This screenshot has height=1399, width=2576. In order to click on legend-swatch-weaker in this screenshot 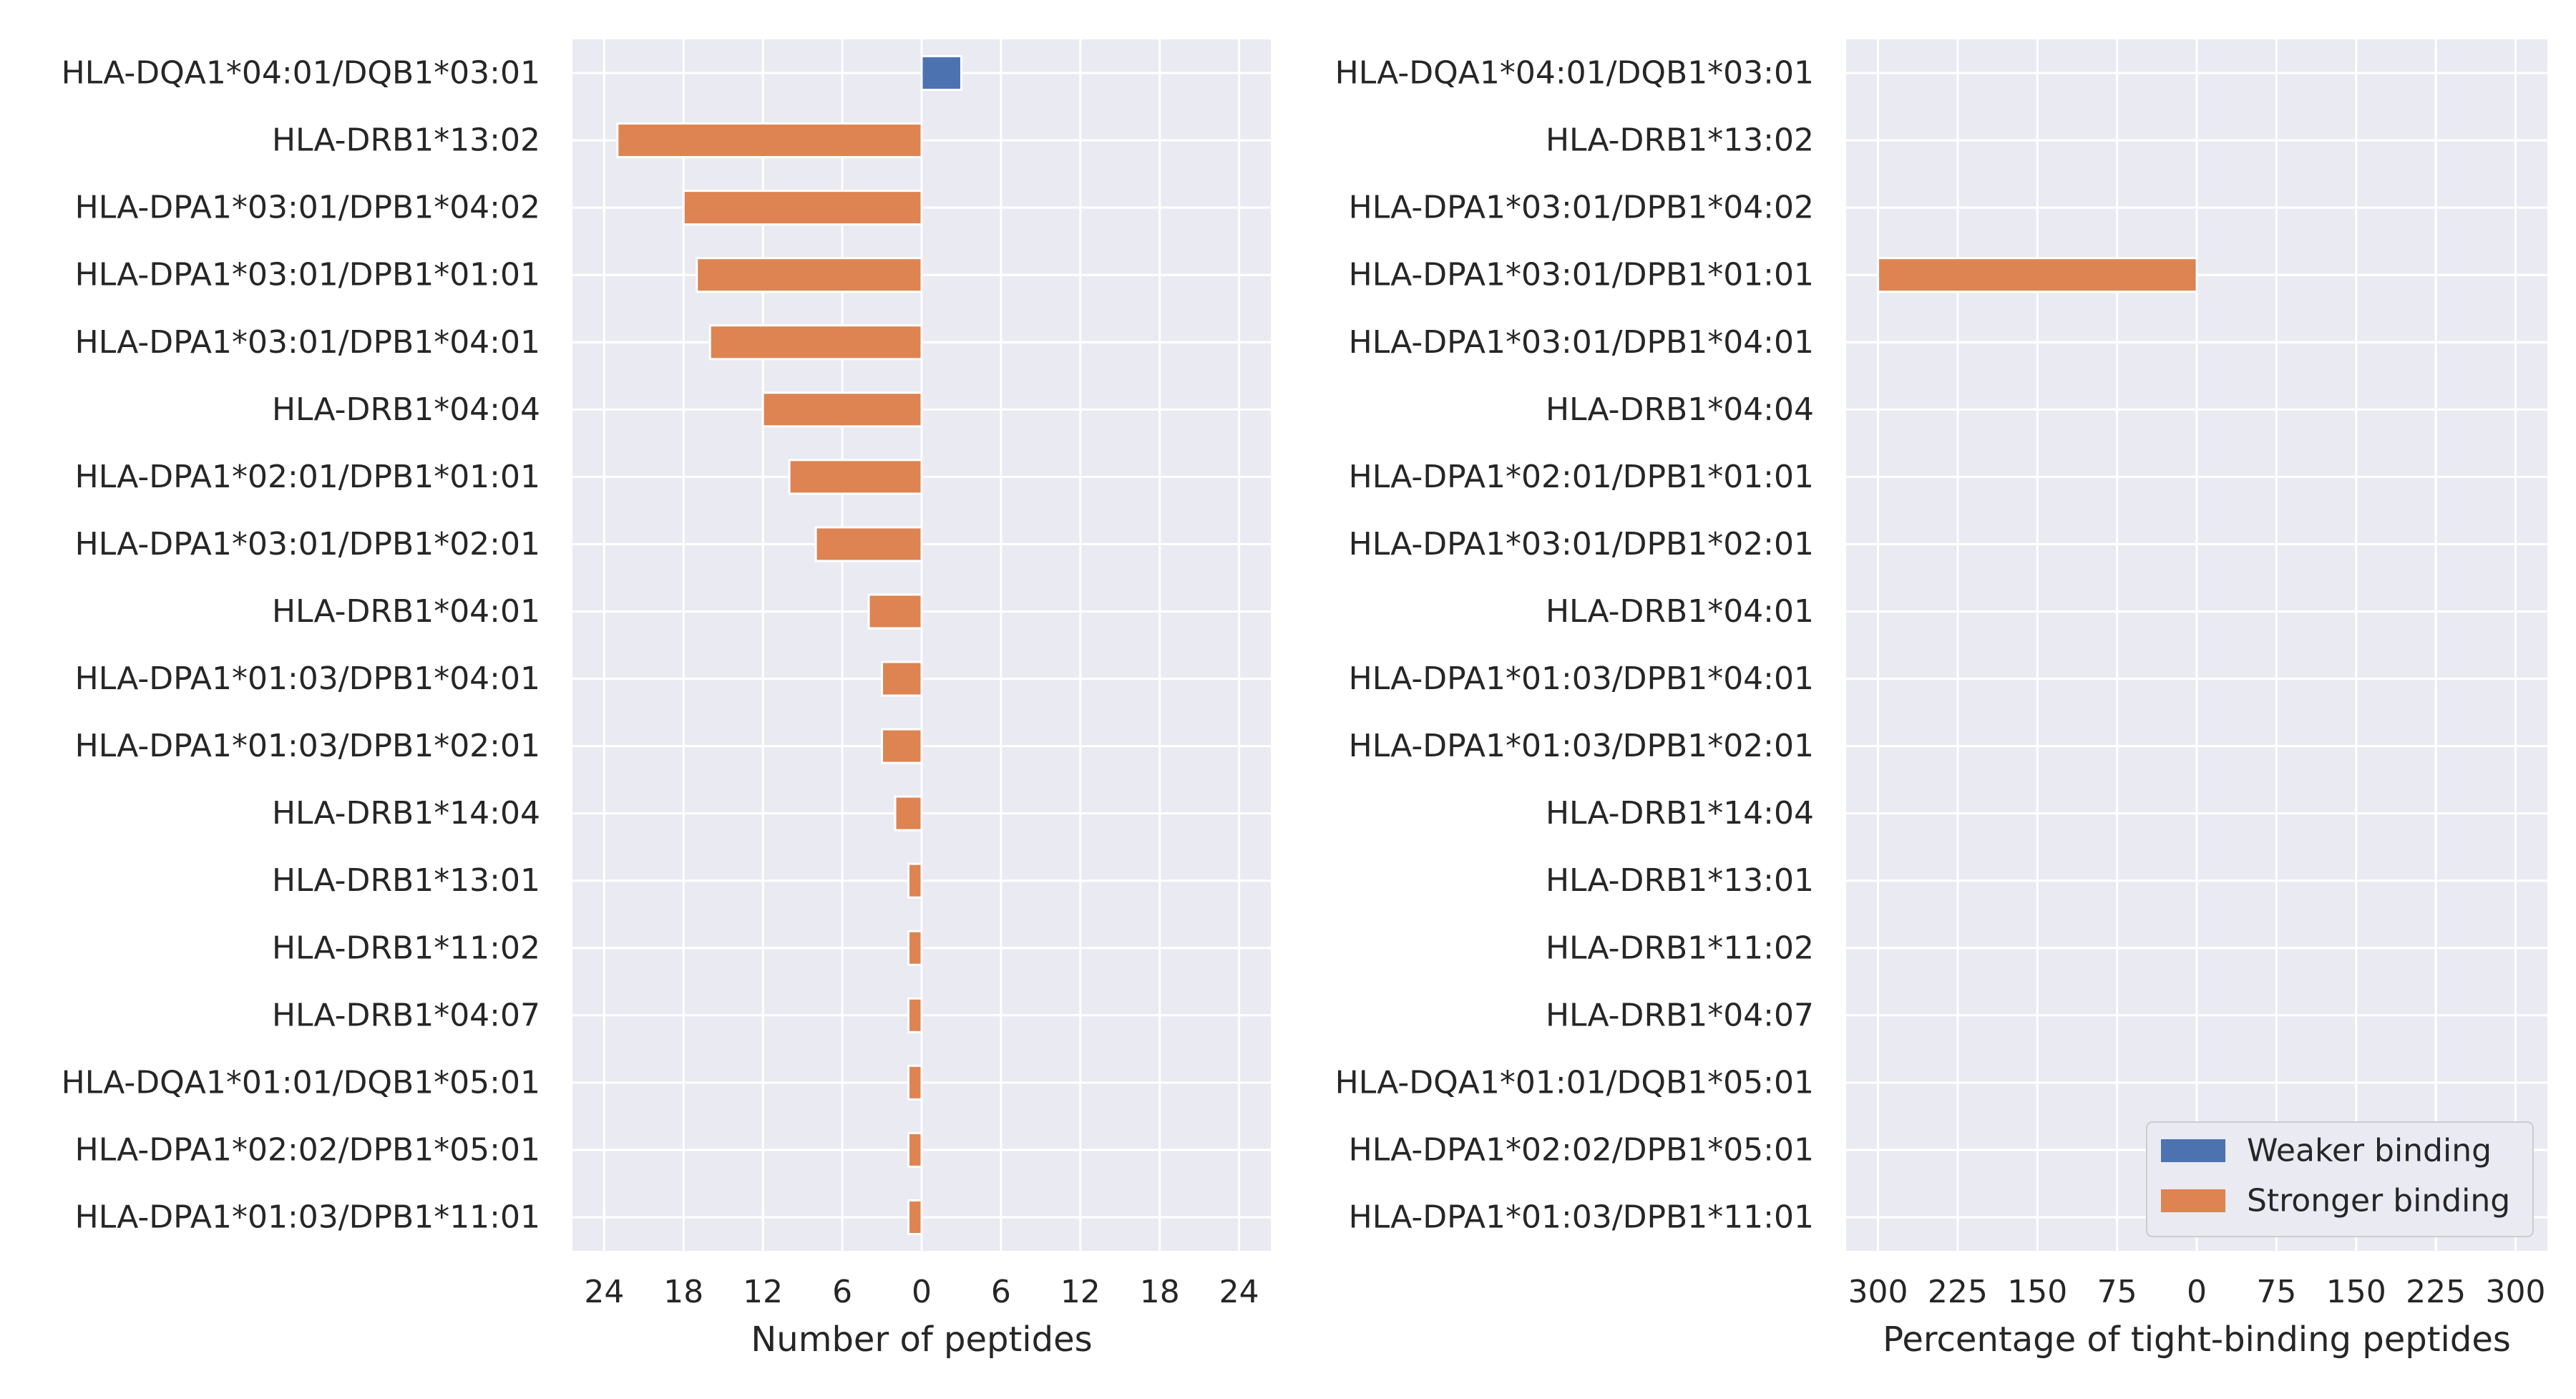, I will do `click(2193, 1150)`.